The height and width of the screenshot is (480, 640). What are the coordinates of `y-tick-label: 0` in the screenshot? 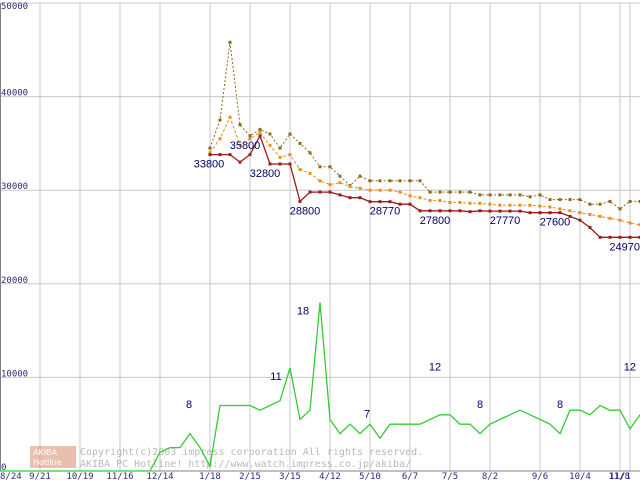 It's located at (3, 468).